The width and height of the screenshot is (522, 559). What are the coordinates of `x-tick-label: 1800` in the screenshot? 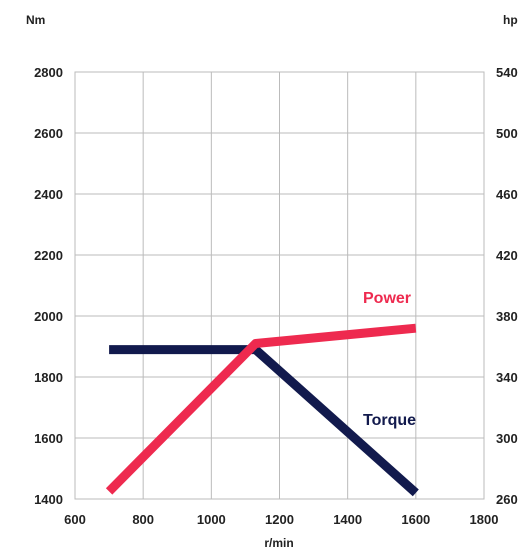 It's located at (484, 519).